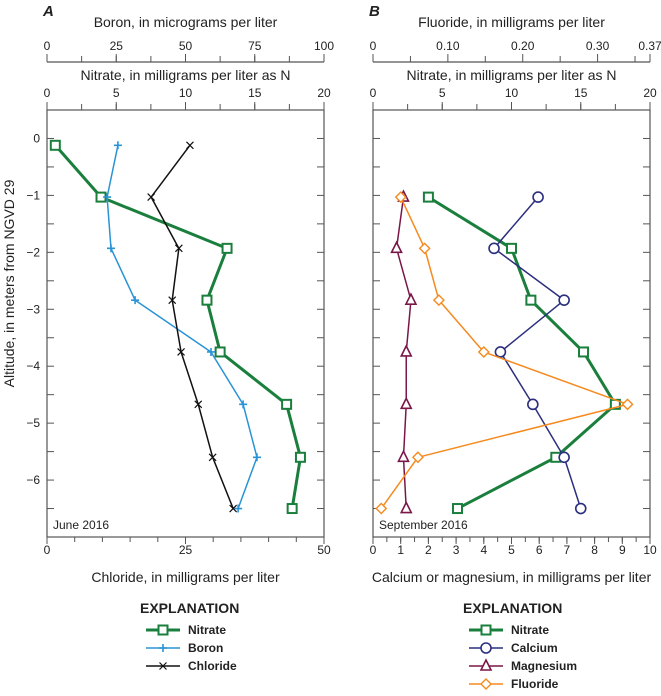 The height and width of the screenshot is (696, 661). Describe the element at coordinates (374, 11) in the screenshot. I see `panel-label: B` at that location.